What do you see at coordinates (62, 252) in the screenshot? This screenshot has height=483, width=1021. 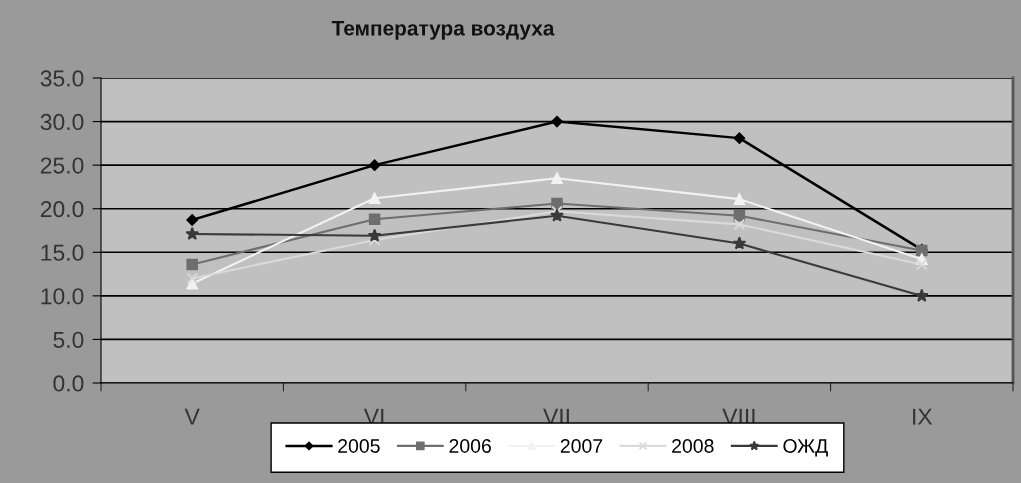 I see `y-tick-label: 15.0` at bounding box center [62, 252].